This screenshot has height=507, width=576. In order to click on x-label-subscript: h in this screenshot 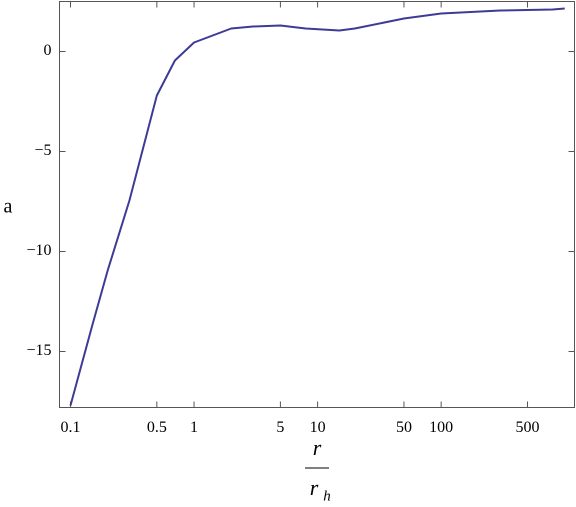, I will do `click(327, 496)`.